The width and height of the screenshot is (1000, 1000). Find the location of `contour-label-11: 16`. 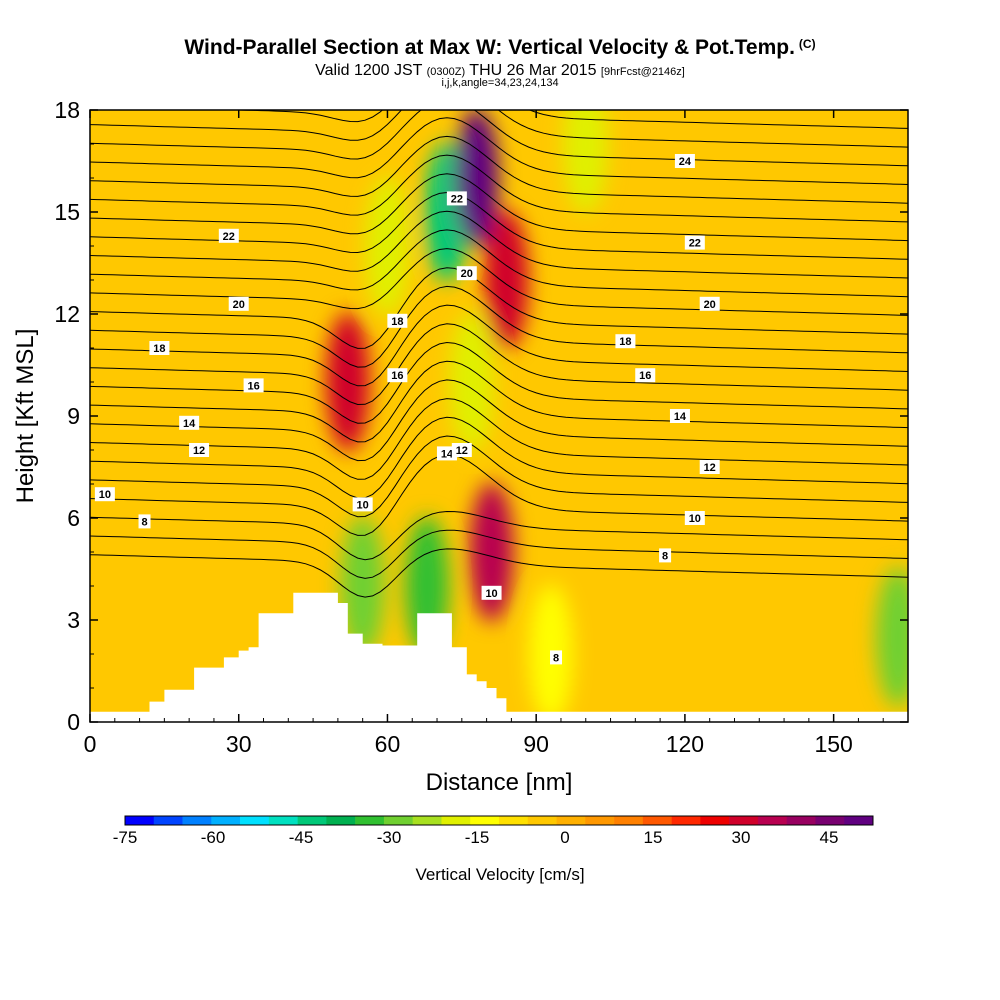

contour-label-11: 16 is located at coordinates (397, 376).